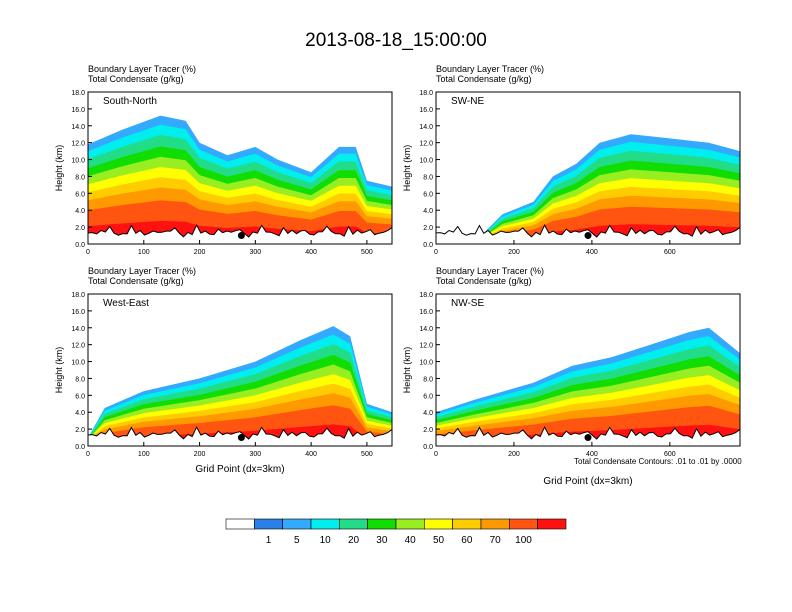  I want to click on colorbar-label: 10, so click(325, 540).